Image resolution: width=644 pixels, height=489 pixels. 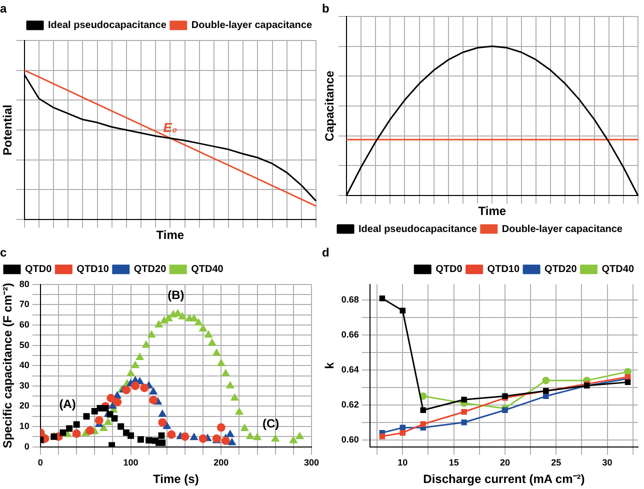 What do you see at coordinates (607, 463) in the screenshot?
I see `x-tick-label: 30` at bounding box center [607, 463].